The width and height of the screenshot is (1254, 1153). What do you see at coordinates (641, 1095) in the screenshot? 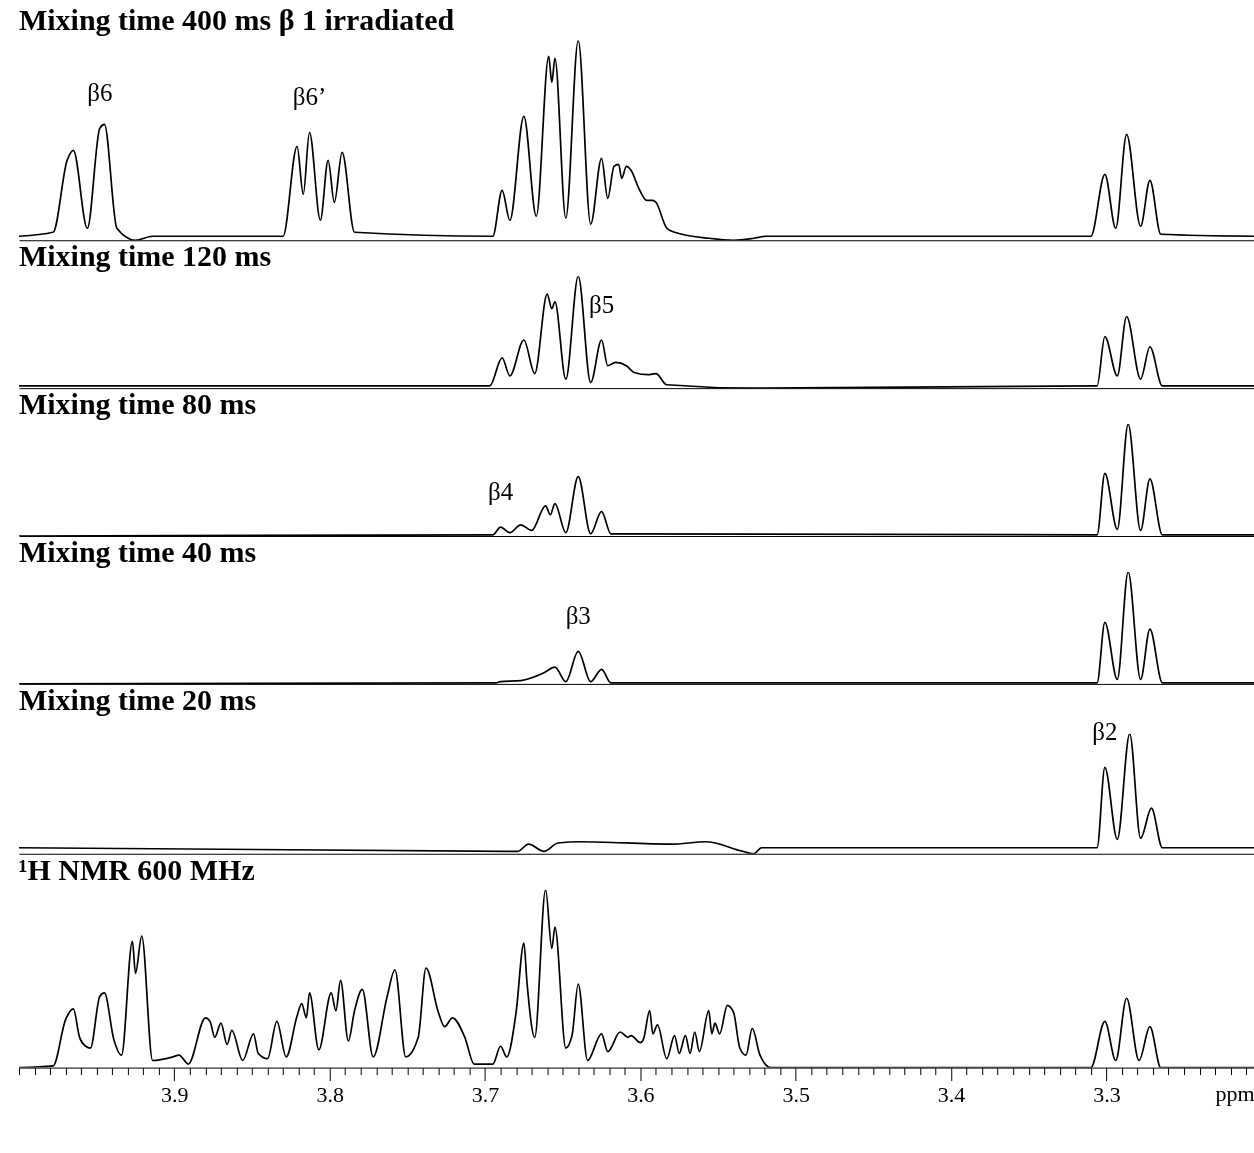
I see `x-tick-label: 3.6` at bounding box center [641, 1095].